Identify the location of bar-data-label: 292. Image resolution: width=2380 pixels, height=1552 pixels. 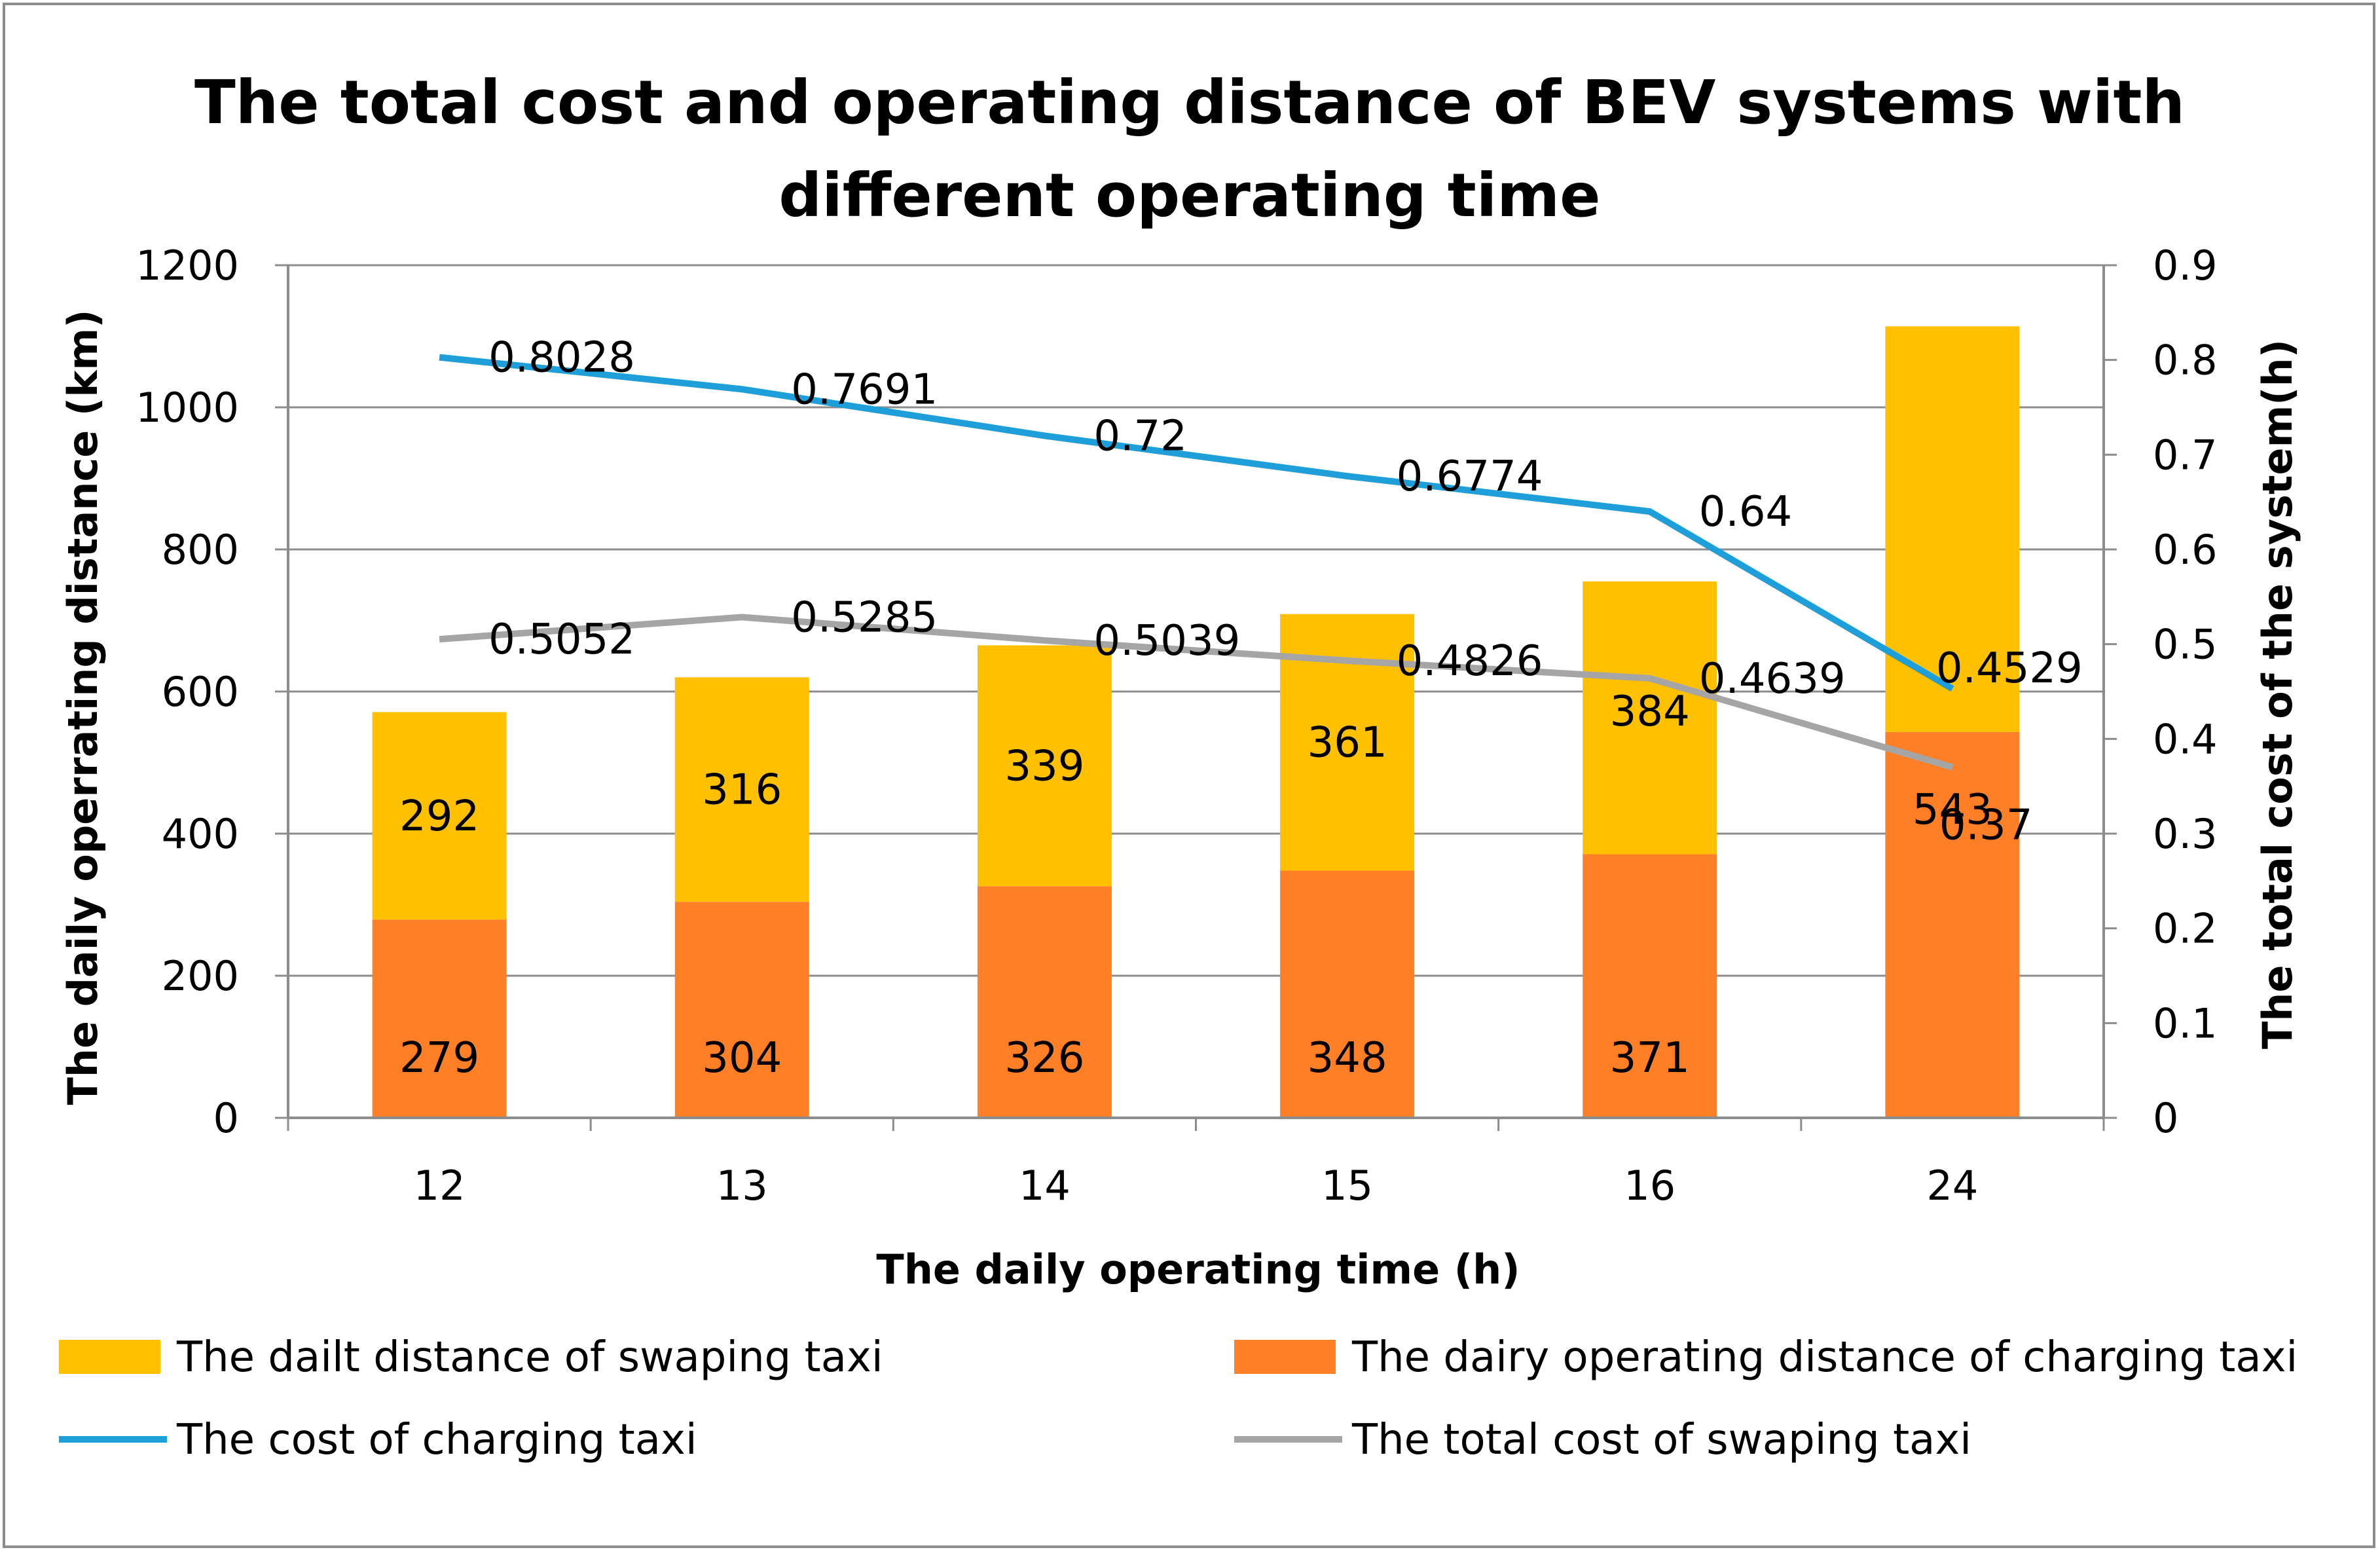
(439, 816).